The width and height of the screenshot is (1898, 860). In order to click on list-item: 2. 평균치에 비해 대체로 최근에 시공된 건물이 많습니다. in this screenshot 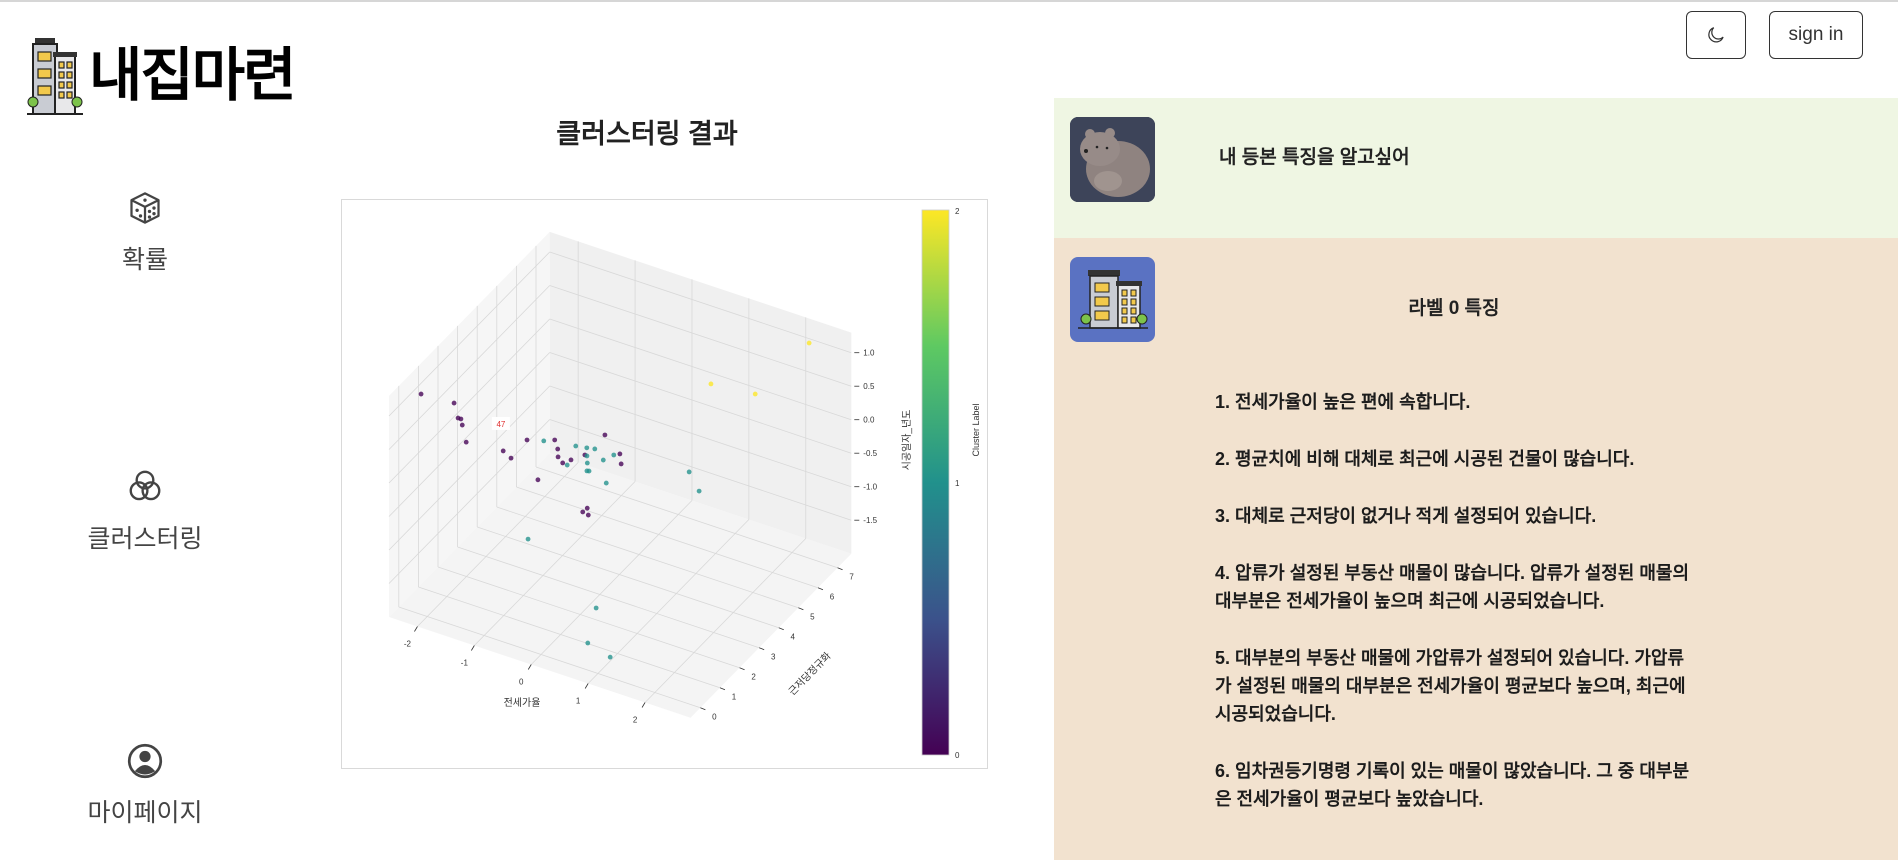, I will do `click(1457, 459)`.